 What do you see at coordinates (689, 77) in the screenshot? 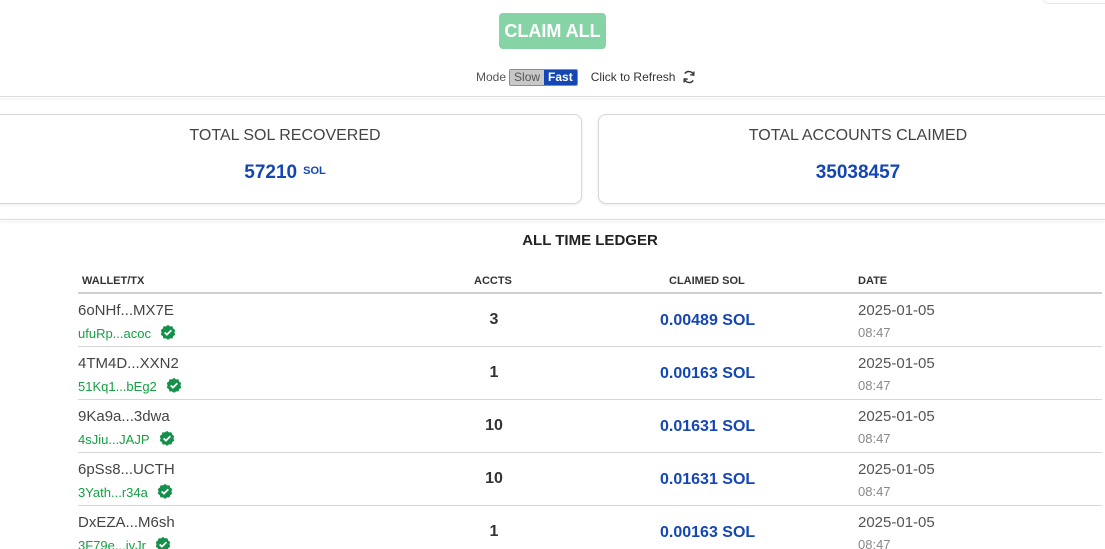
I see `refresh-icon` at bounding box center [689, 77].